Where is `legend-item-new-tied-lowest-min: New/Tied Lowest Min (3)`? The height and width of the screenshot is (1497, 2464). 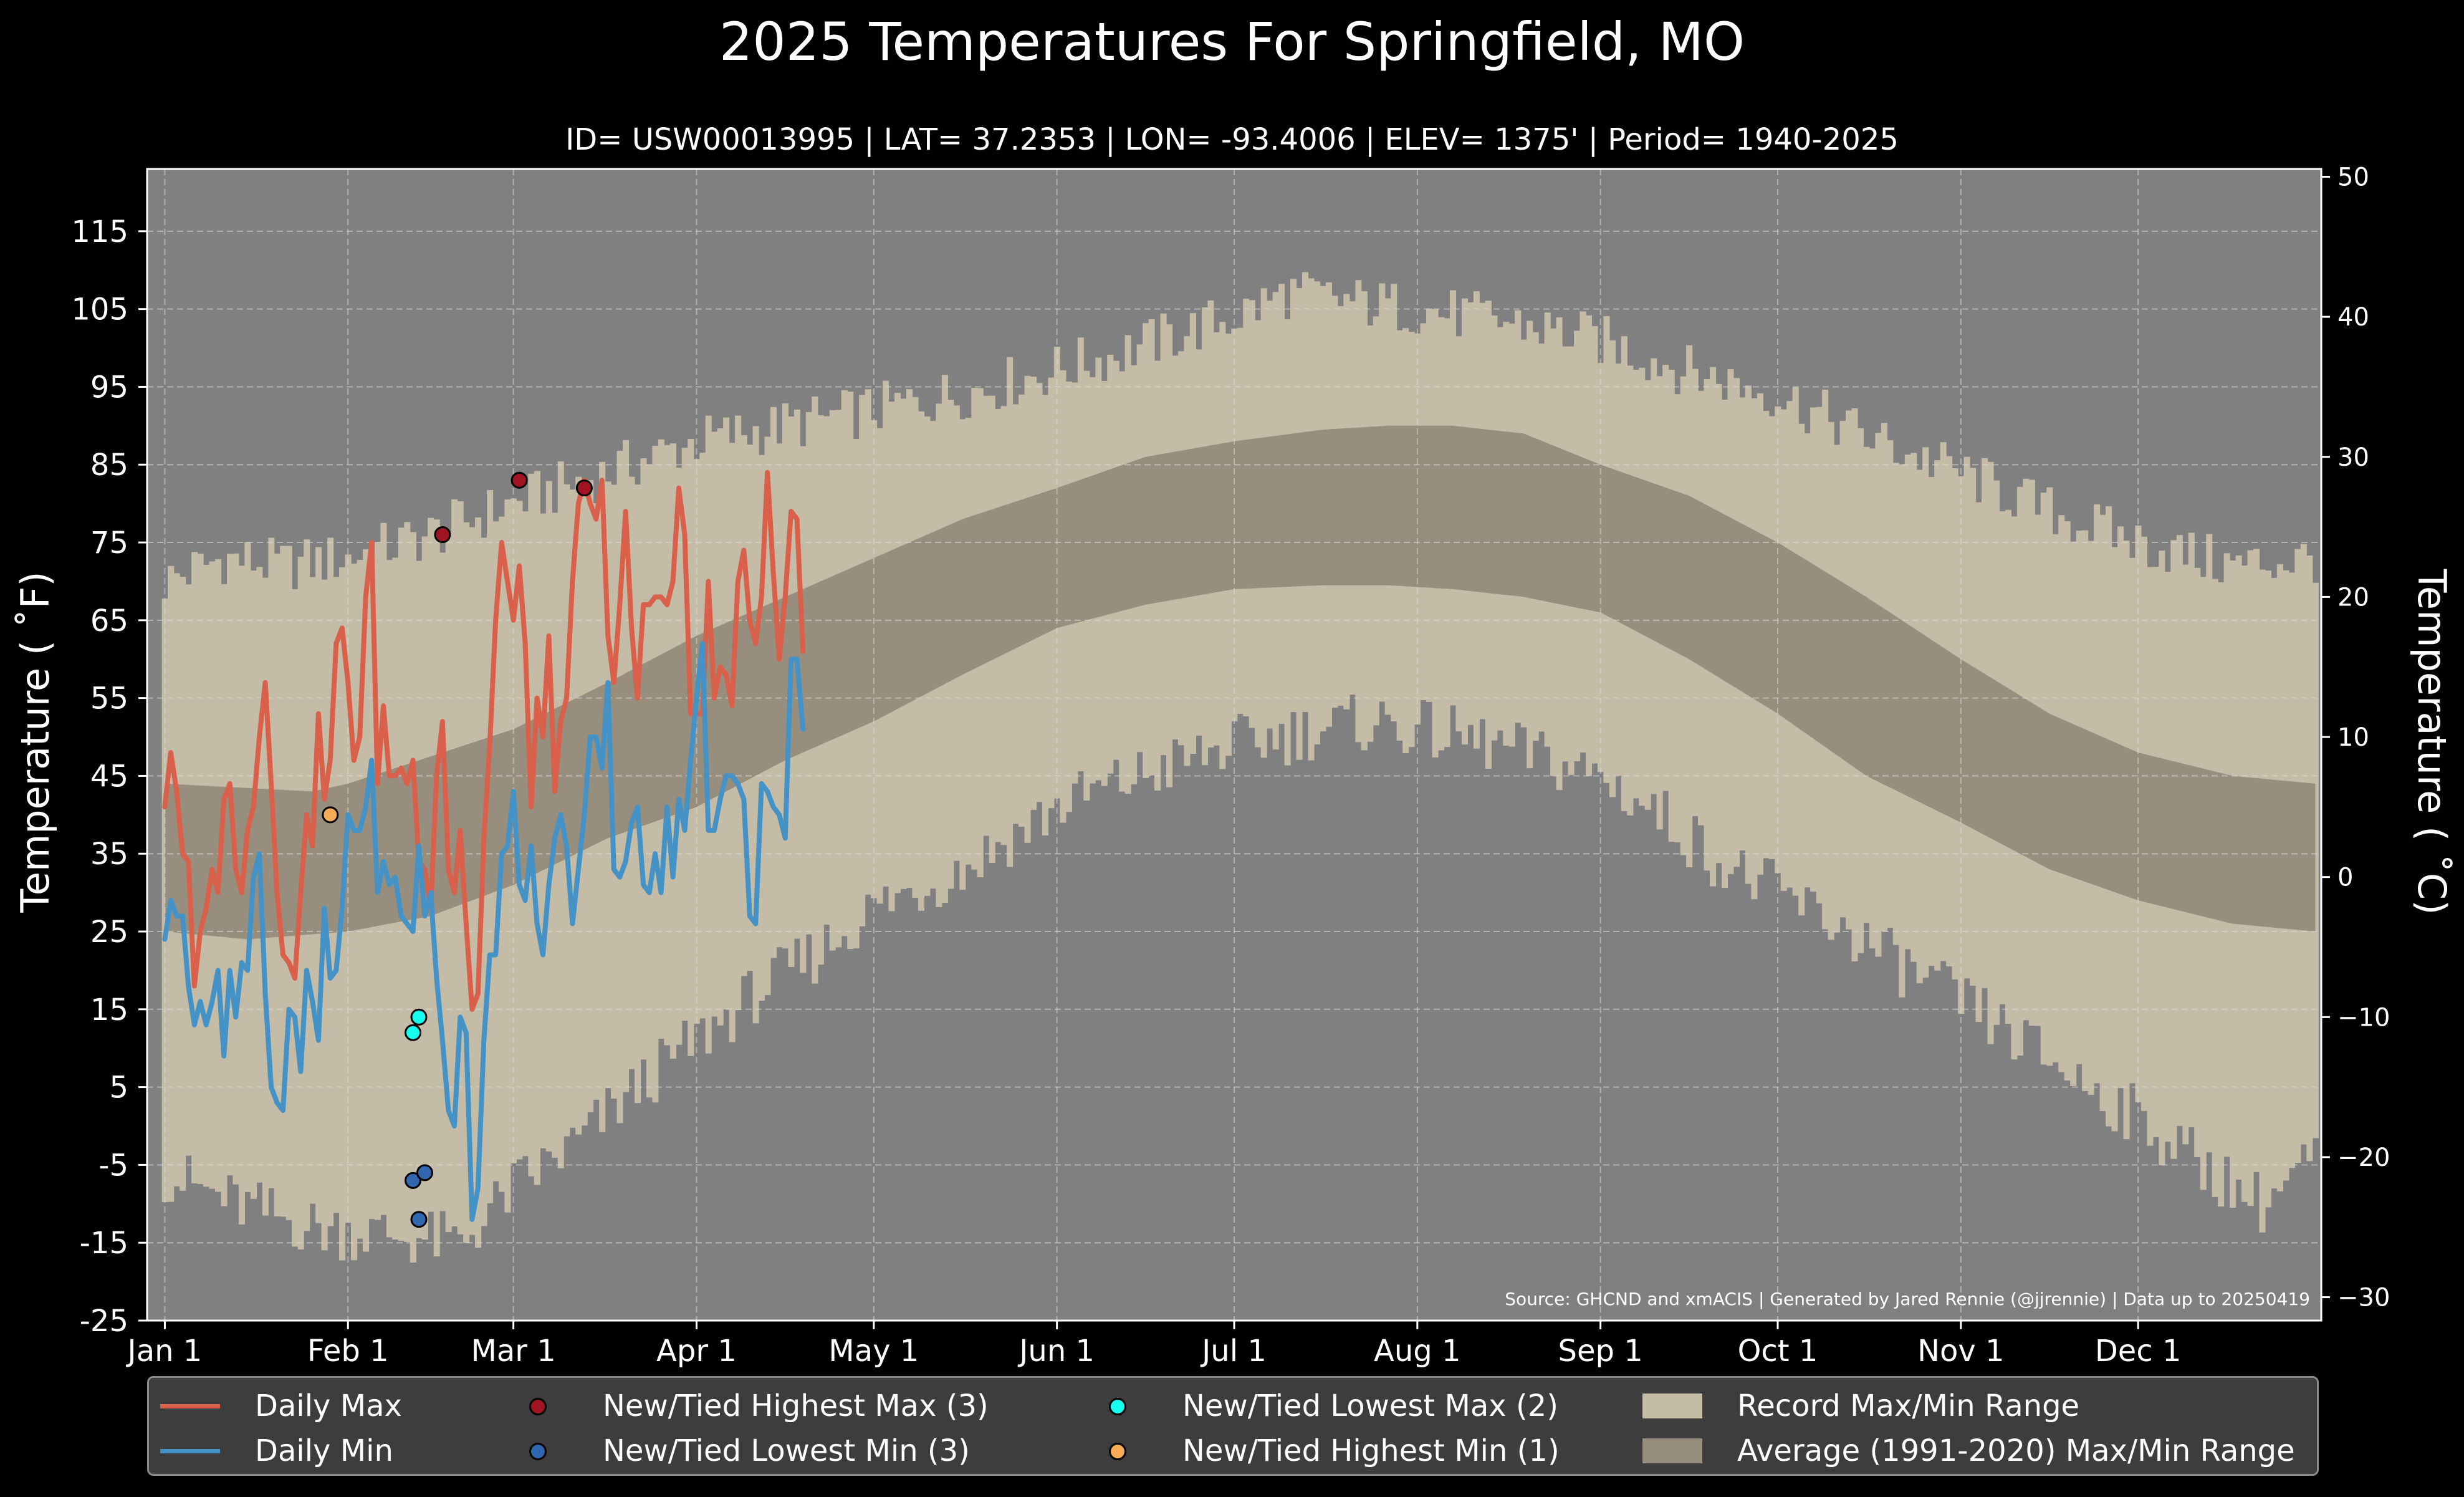
legend-item-new-tied-lowest-min: New/Tied Lowest Min (3) is located at coordinates (737, 1451).